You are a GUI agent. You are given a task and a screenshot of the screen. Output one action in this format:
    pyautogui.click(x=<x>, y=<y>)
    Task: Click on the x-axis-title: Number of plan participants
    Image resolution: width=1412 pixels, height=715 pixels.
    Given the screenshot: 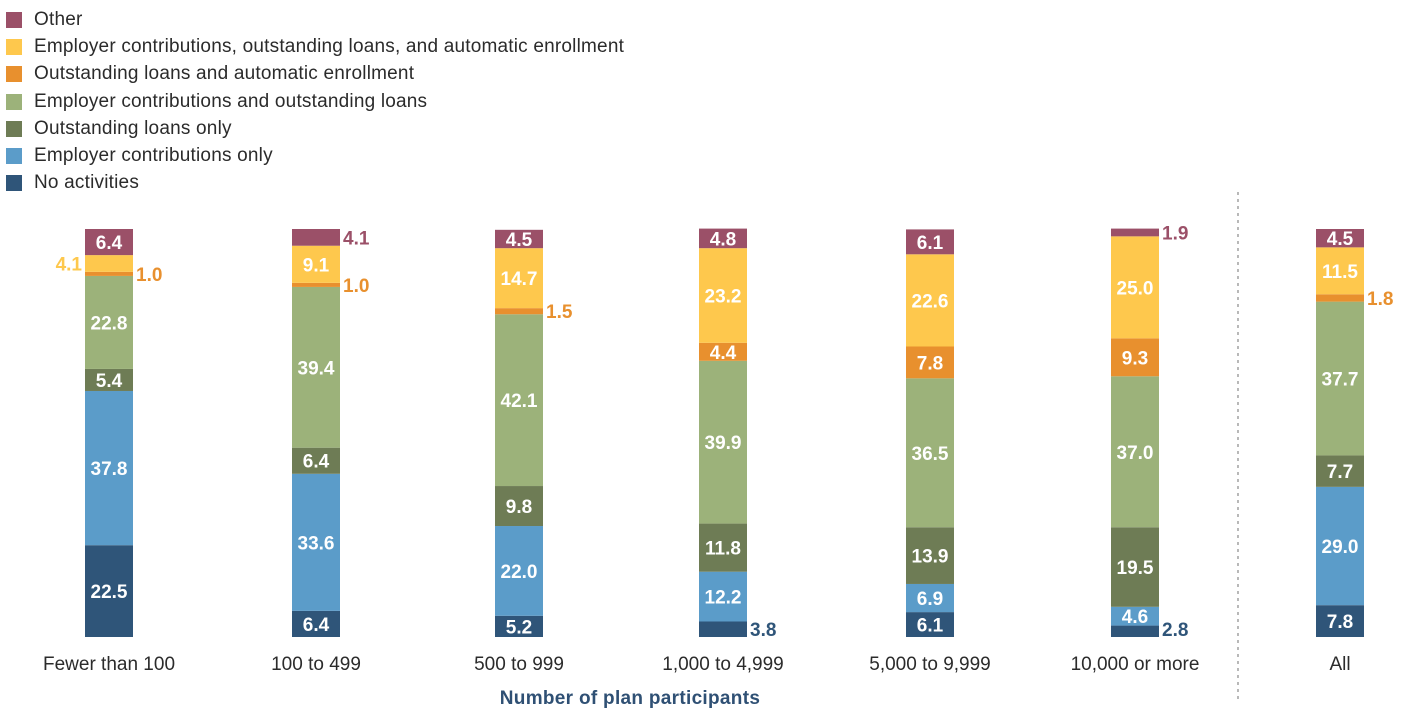 What is the action you would take?
    pyautogui.click(x=630, y=698)
    